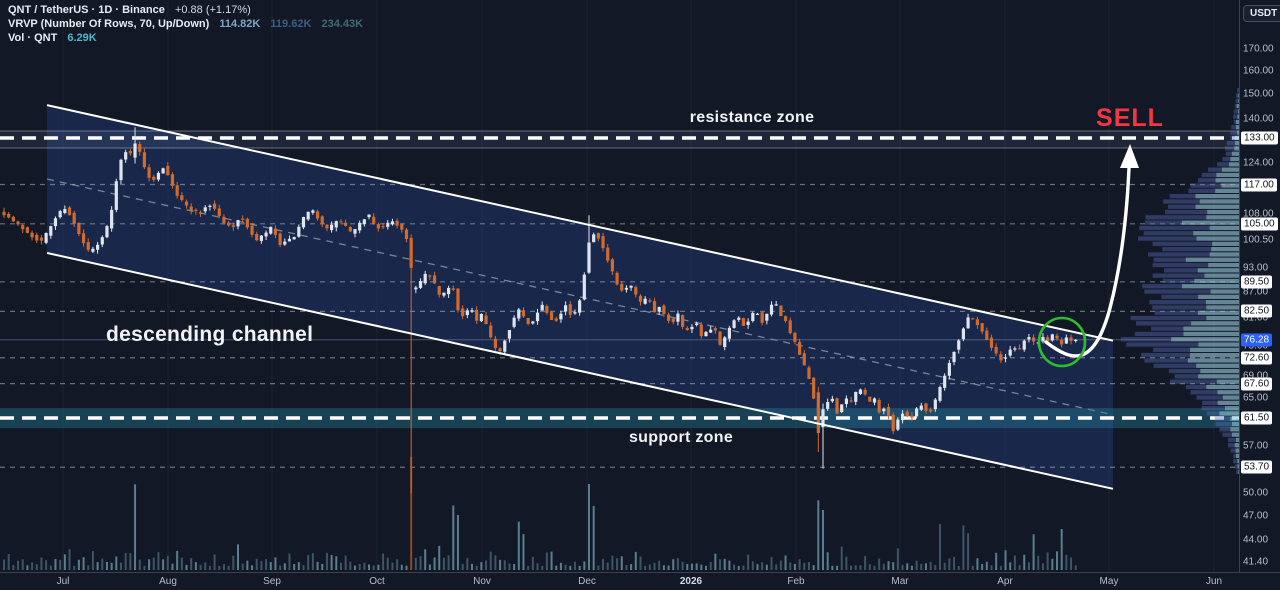  I want to click on price-tick-label: 44.00, so click(1256, 540).